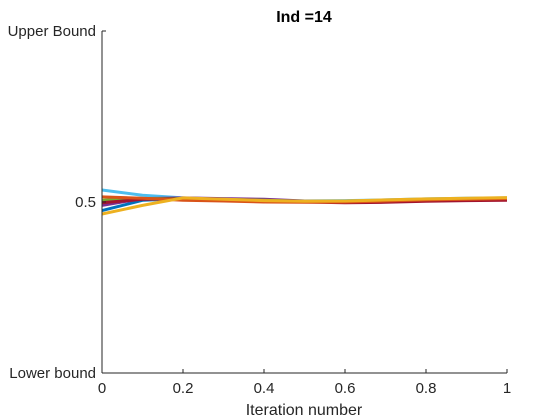 The height and width of the screenshot is (420, 560). I want to click on x-tick-label: 0, so click(102, 388).